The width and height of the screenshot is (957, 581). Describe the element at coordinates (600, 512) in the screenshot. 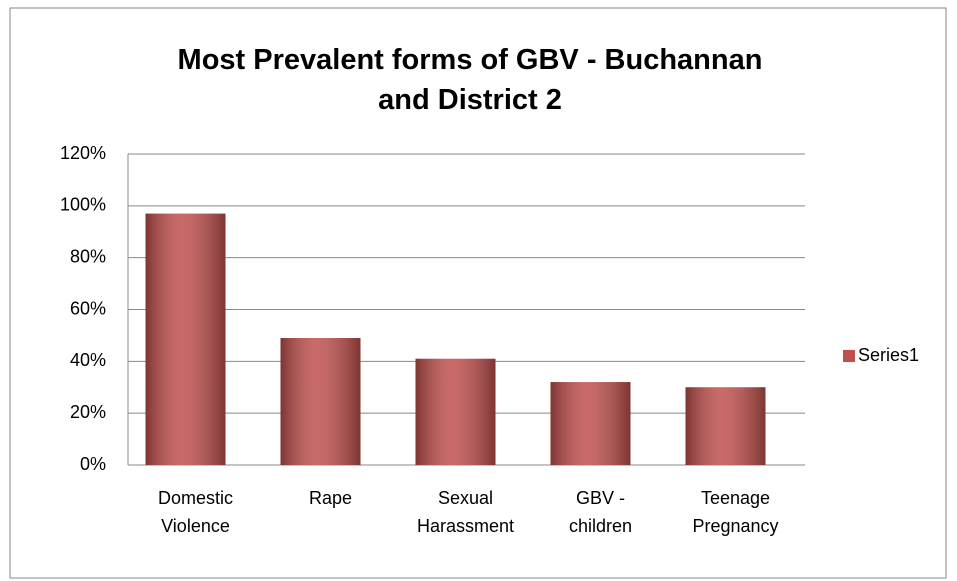

I see `x-tick-label: GBV - children` at that location.